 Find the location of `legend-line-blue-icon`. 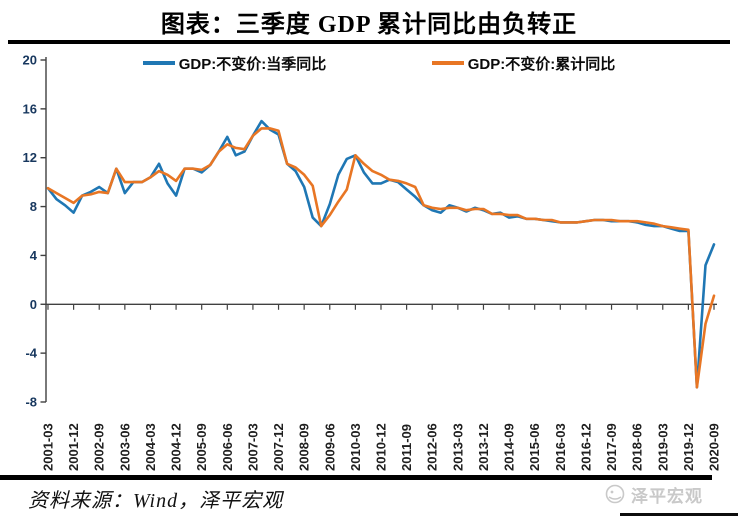

legend-line-blue-icon is located at coordinates (158, 63).